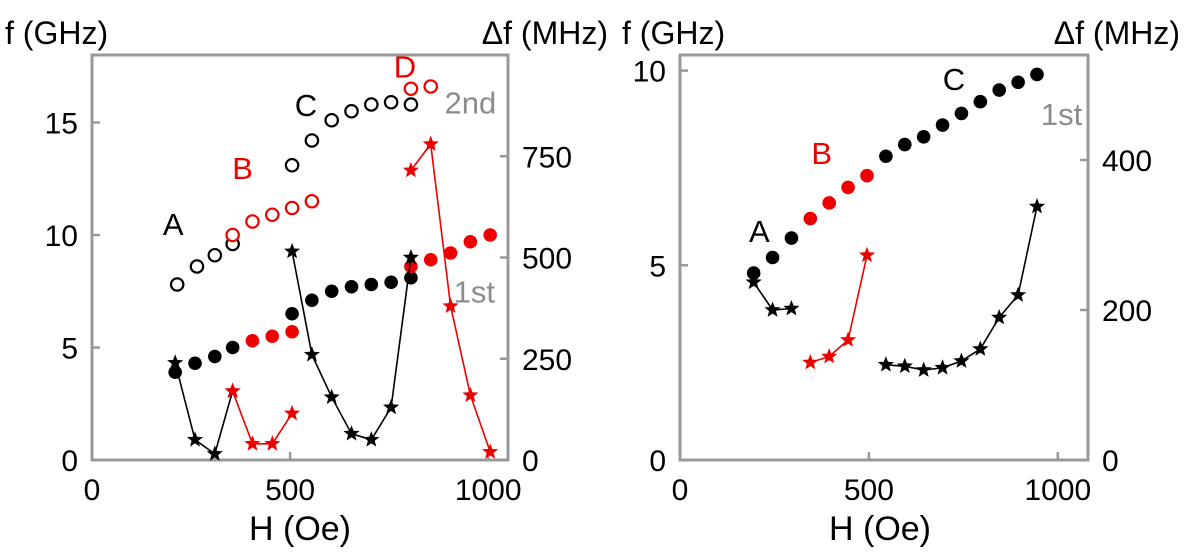 The width and height of the screenshot is (1190, 556). I want to click on y-right-tick-label: 500, so click(547, 259).